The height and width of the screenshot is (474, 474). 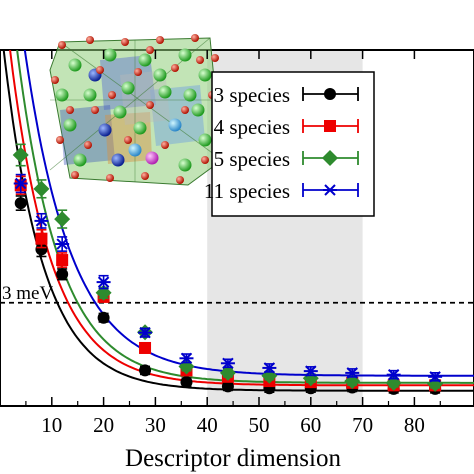 What do you see at coordinates (51, 425) in the screenshot?
I see `x-tick-label: 10` at bounding box center [51, 425].